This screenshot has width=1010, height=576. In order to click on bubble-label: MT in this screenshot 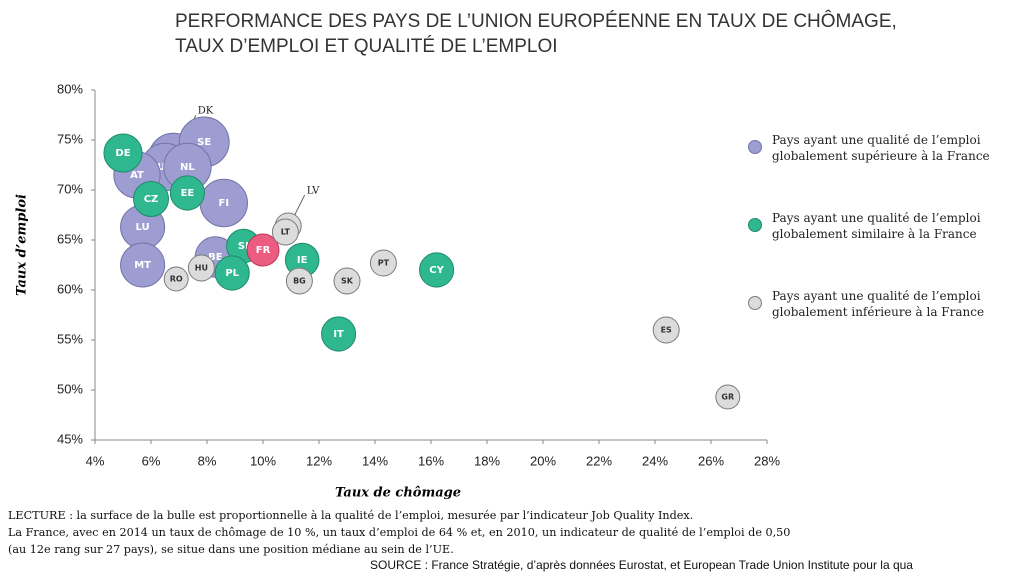, I will do `click(142, 265)`.